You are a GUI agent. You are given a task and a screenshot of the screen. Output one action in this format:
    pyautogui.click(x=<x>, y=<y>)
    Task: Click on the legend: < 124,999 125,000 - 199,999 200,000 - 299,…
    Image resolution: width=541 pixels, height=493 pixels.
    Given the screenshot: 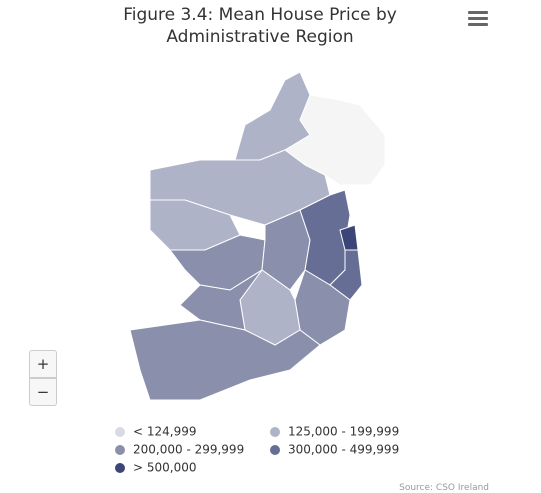 What is the action you would take?
    pyautogui.click(x=257, y=450)
    